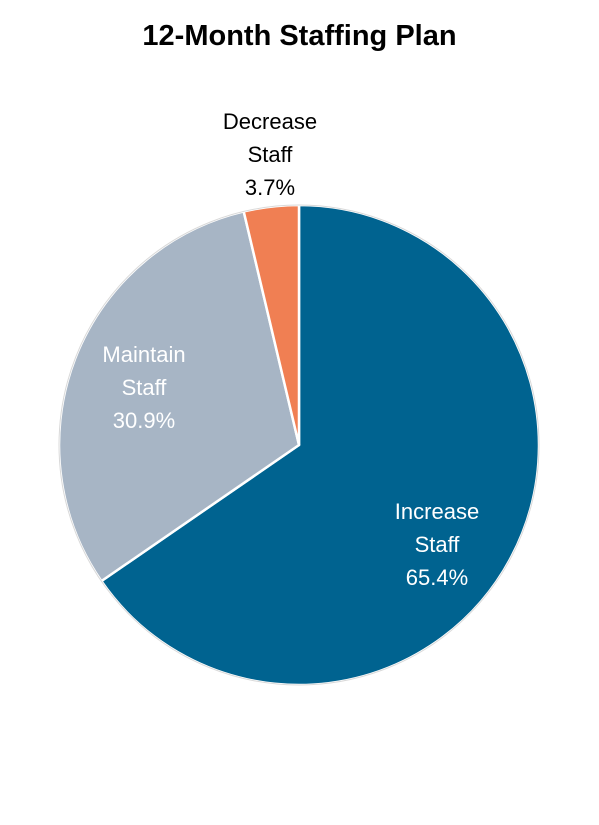 Image resolution: width=599 pixels, height=825 pixels. Describe the element at coordinates (270, 121) in the screenshot. I see `slice-name-label: Decrease` at that location.